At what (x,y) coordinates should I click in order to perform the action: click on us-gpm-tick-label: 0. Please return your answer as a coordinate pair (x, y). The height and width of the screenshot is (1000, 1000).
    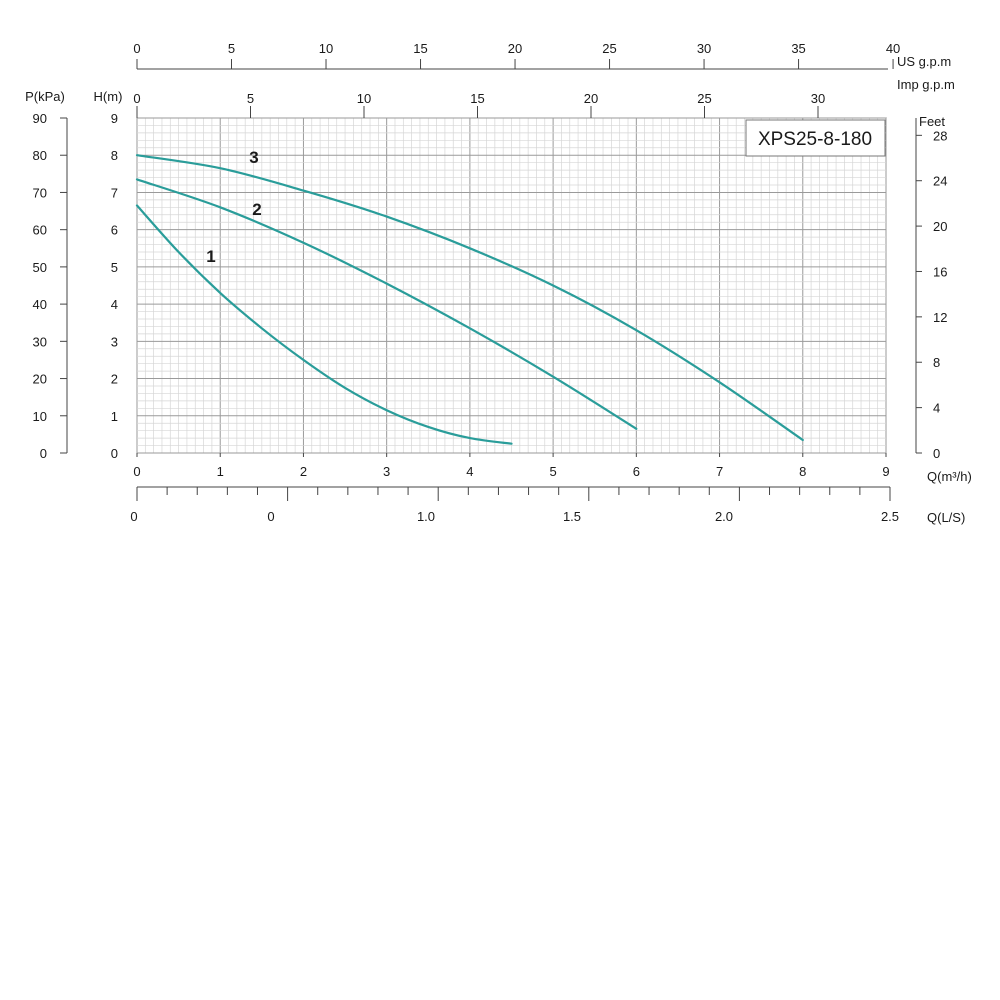
    Looking at the image, I should click on (136, 48).